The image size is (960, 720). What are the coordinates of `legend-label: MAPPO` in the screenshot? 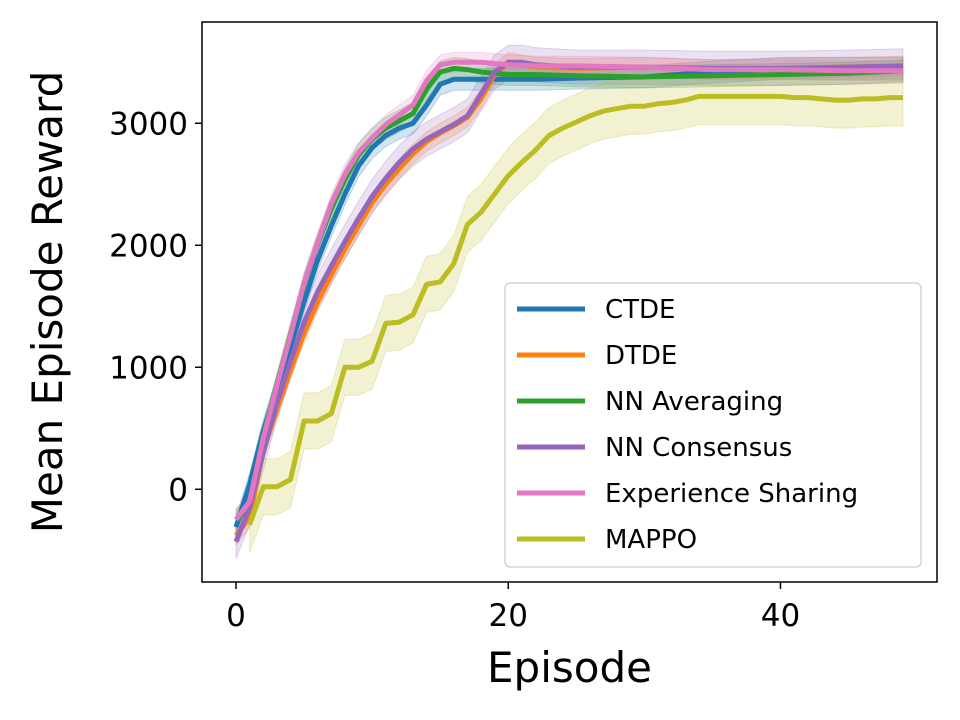 It's located at (651, 540).